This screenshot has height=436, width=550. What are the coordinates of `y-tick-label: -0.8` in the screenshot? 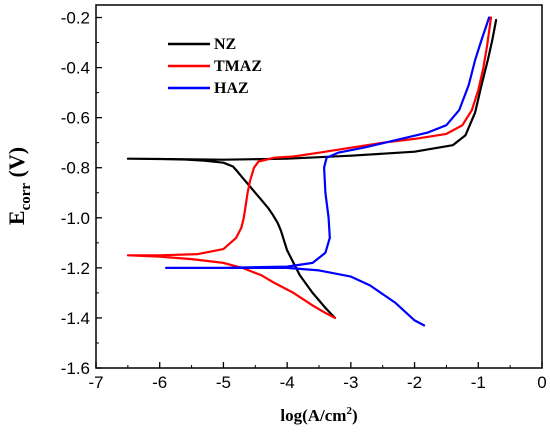 It's located at (75, 168).